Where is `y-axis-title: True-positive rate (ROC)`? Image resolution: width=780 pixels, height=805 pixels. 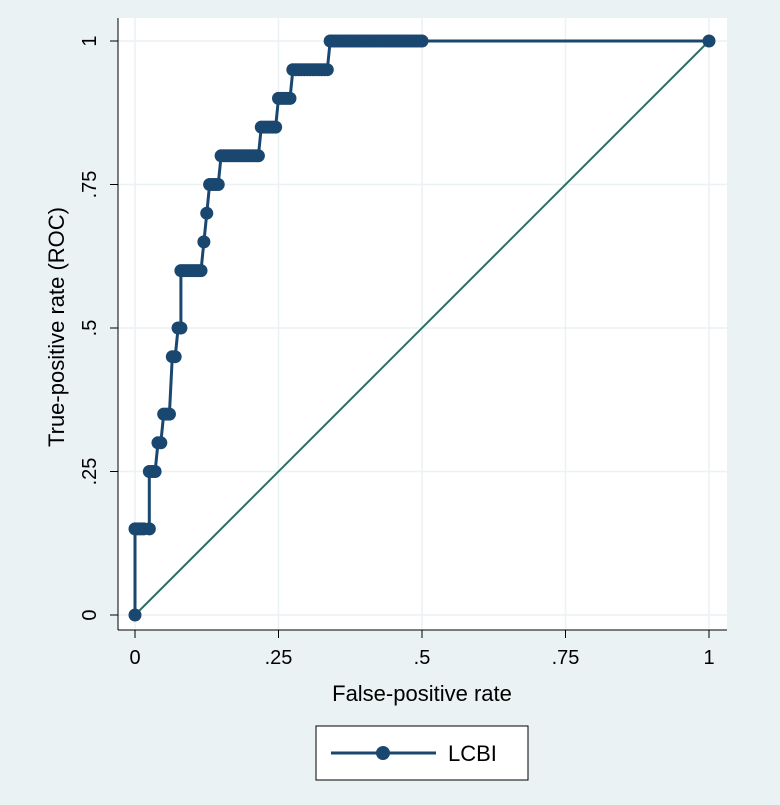 y-axis-title: True-positive rate (ROC) is located at coordinates (56, 327).